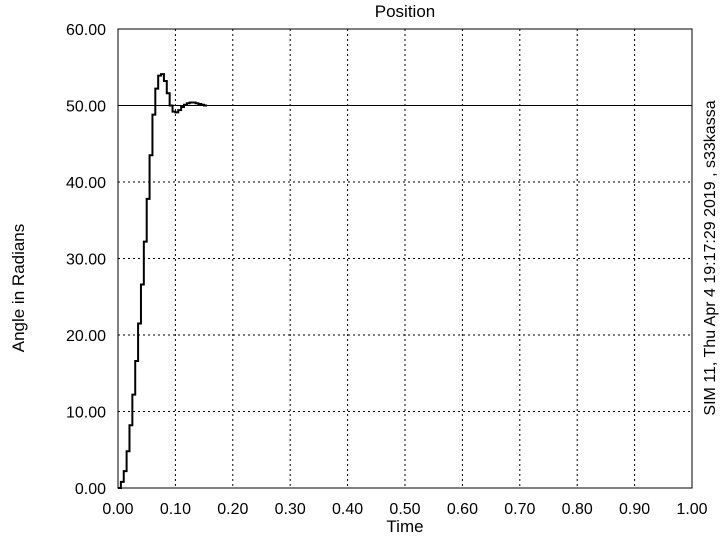  What do you see at coordinates (405, 11) in the screenshot?
I see `chart-title: Position` at bounding box center [405, 11].